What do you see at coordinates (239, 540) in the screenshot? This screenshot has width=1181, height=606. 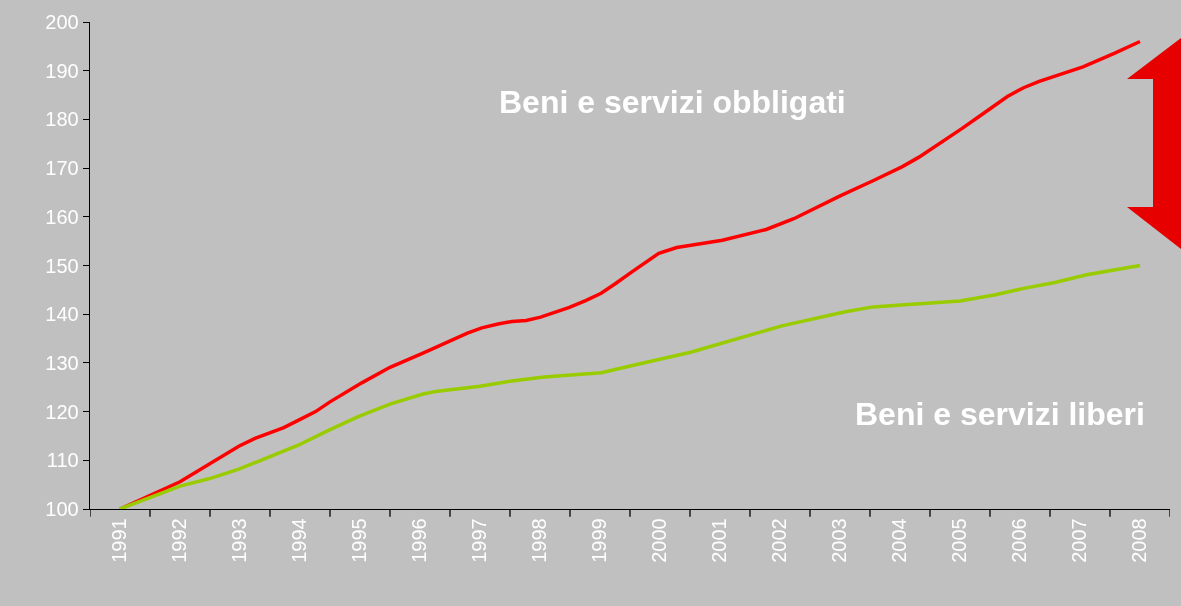 I see `x-tick-label: 1993` at bounding box center [239, 540].